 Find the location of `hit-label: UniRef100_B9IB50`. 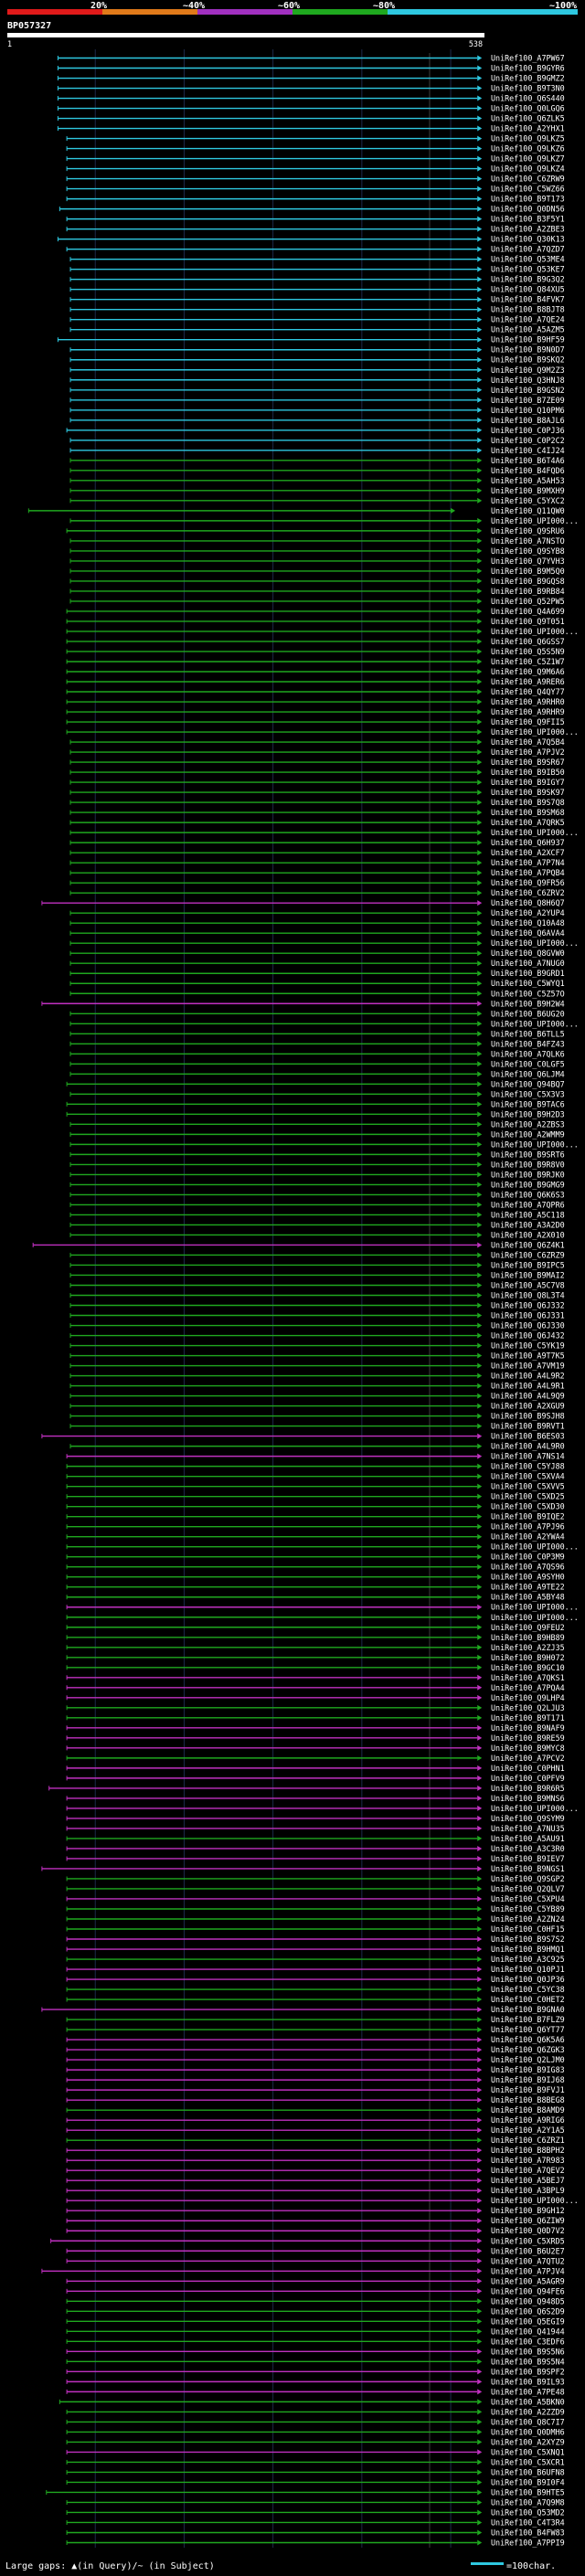

hit-label: UniRef100_B9IB50 is located at coordinates (528, 772).